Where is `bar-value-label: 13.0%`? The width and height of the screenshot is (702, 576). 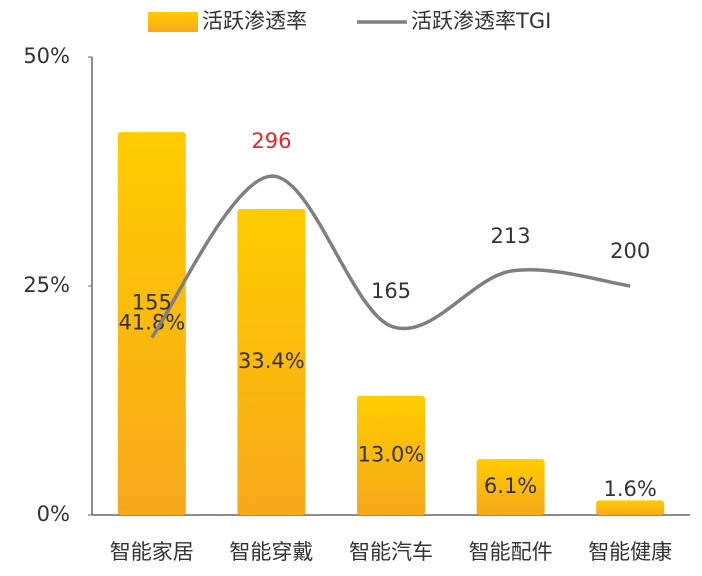 bar-value-label: 13.0% is located at coordinates (391, 454).